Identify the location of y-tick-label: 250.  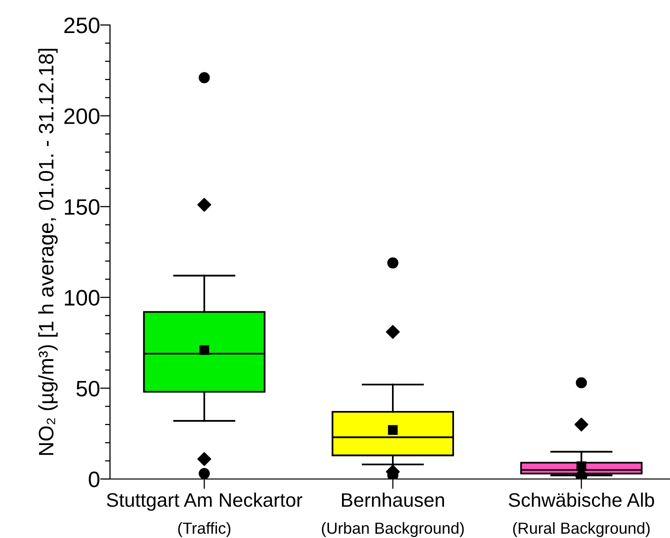
(82, 26).